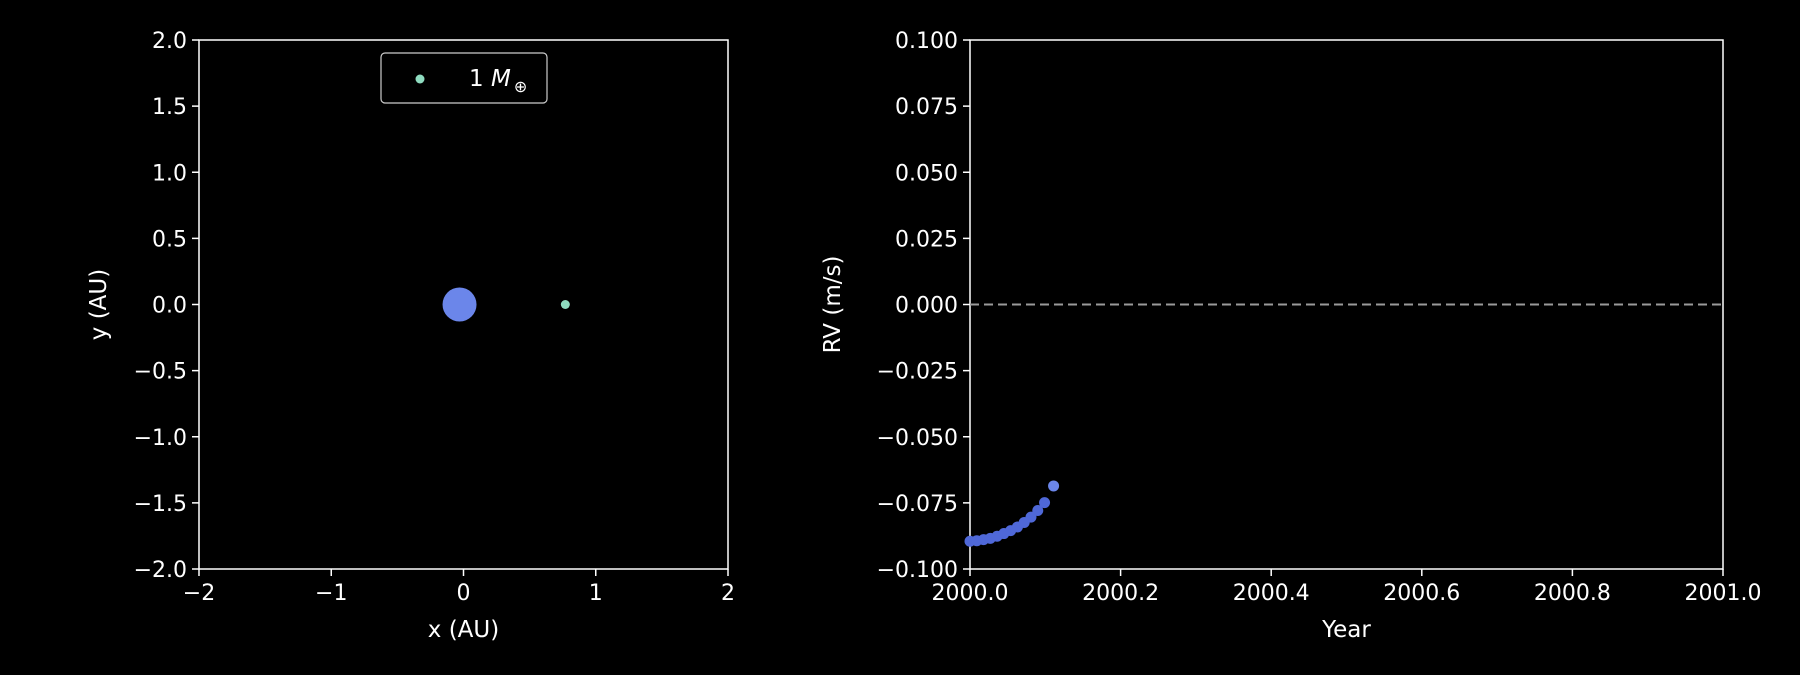 The width and height of the screenshot is (1800, 675). What do you see at coordinates (728, 593) in the screenshot?
I see `orbit-x-tick-label: 2` at bounding box center [728, 593].